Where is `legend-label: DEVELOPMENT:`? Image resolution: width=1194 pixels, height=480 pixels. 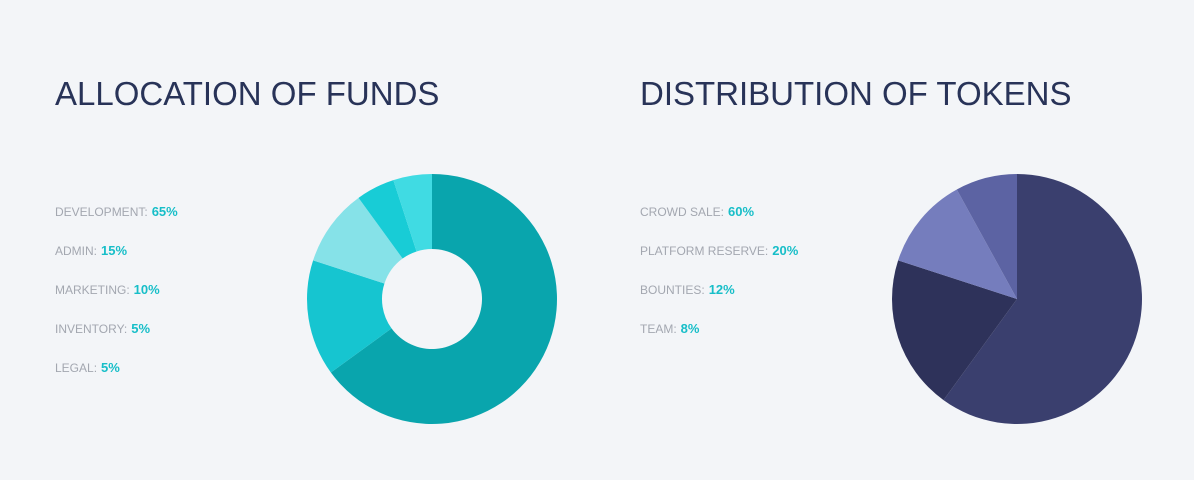
legend-label: DEVELOPMENT: is located at coordinates (101, 212).